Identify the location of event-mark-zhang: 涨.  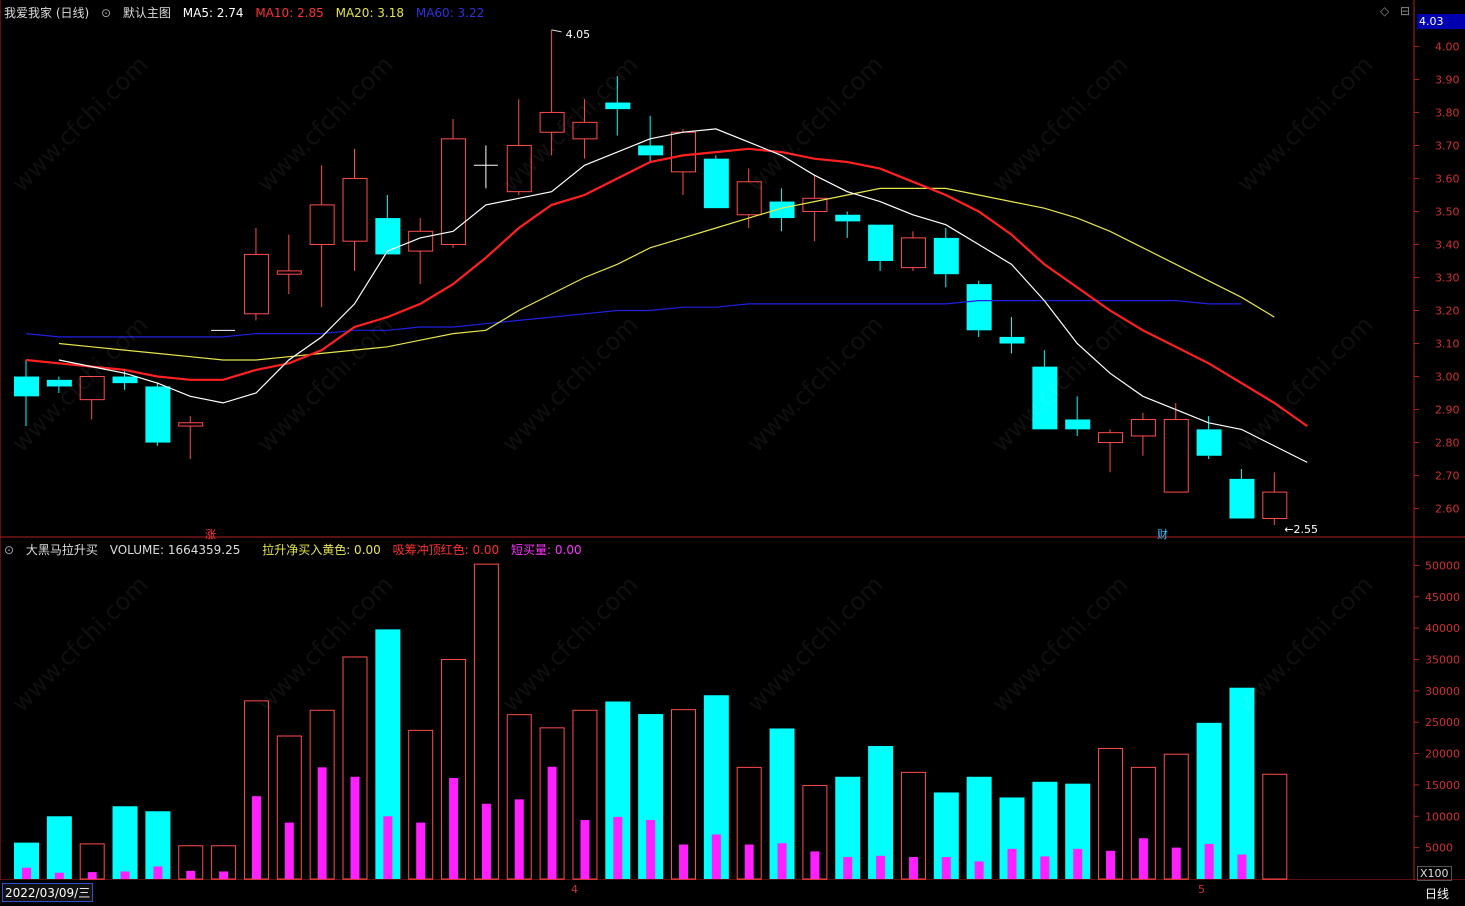
(210, 534).